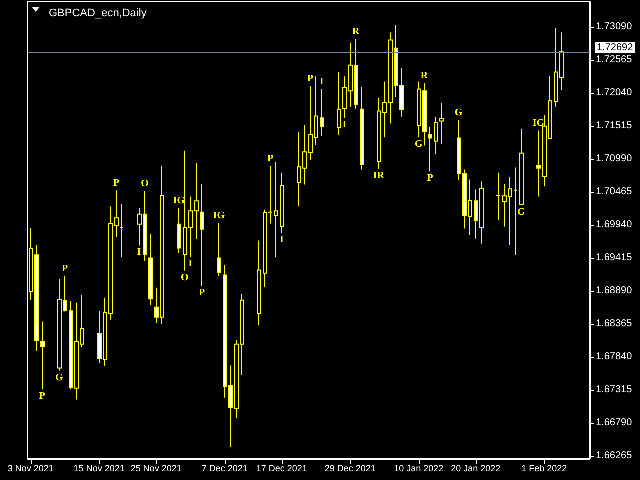  Describe the element at coordinates (98, 14) in the screenshot. I see `text: GBPCAD_ecn,Daily` at that location.